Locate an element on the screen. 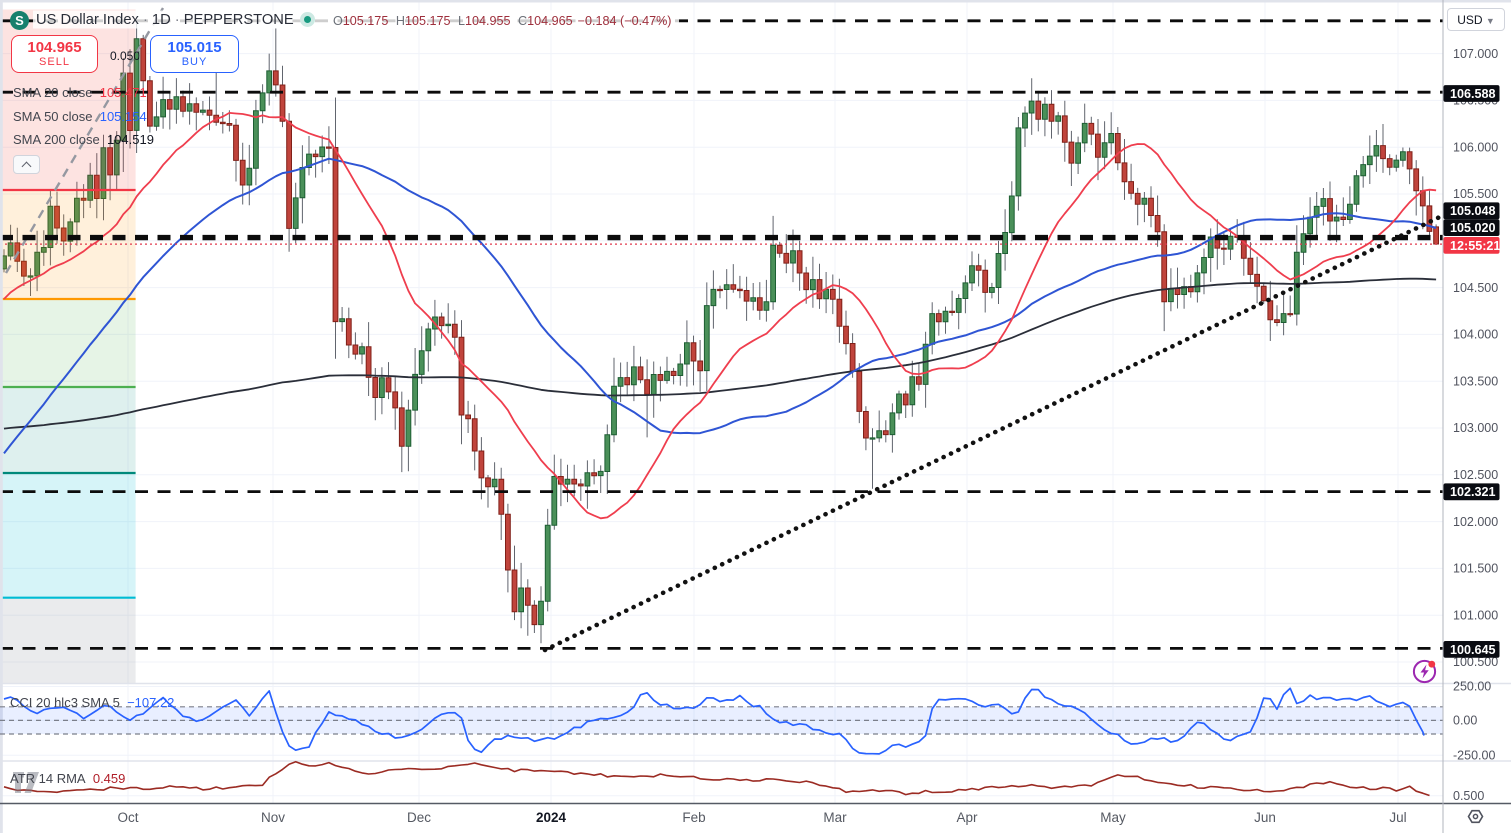 This screenshot has width=1511, height=833. svg-text: Feb is located at coordinates (693, 817).